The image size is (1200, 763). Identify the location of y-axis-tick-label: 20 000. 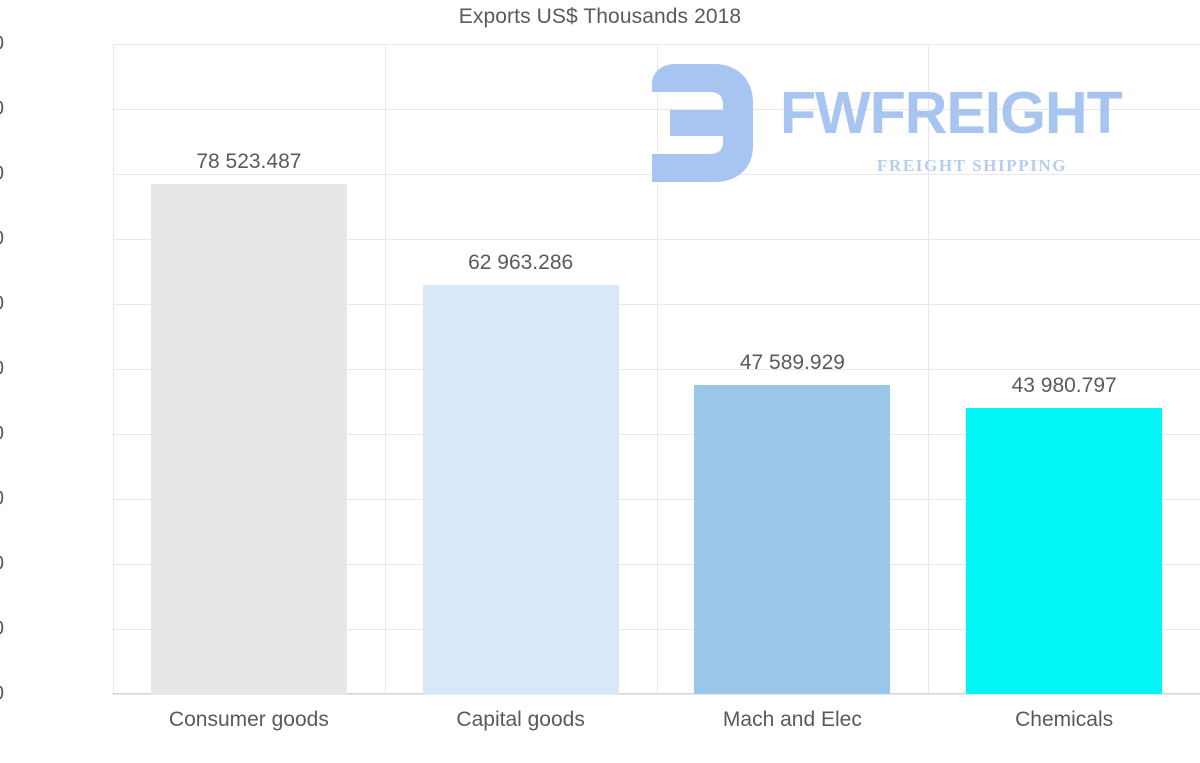
(2, 564).